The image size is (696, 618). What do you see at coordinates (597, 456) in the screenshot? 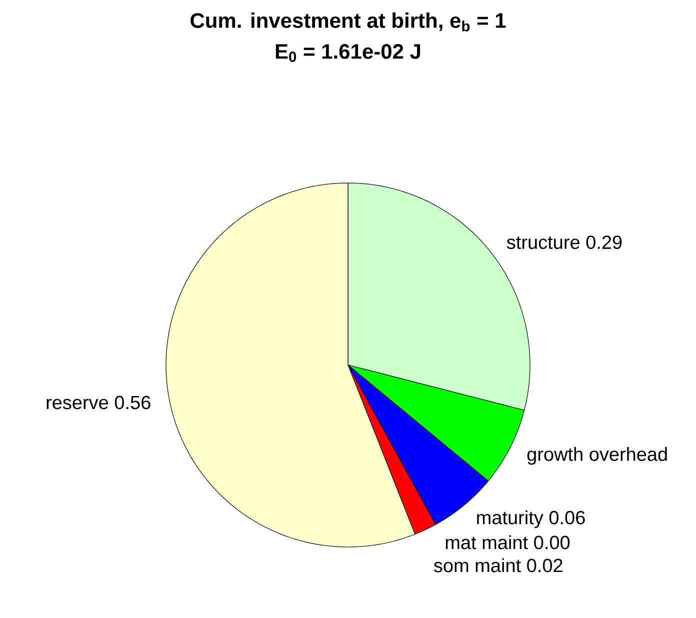
I see `slice-label: growth overhead` at bounding box center [597, 456].